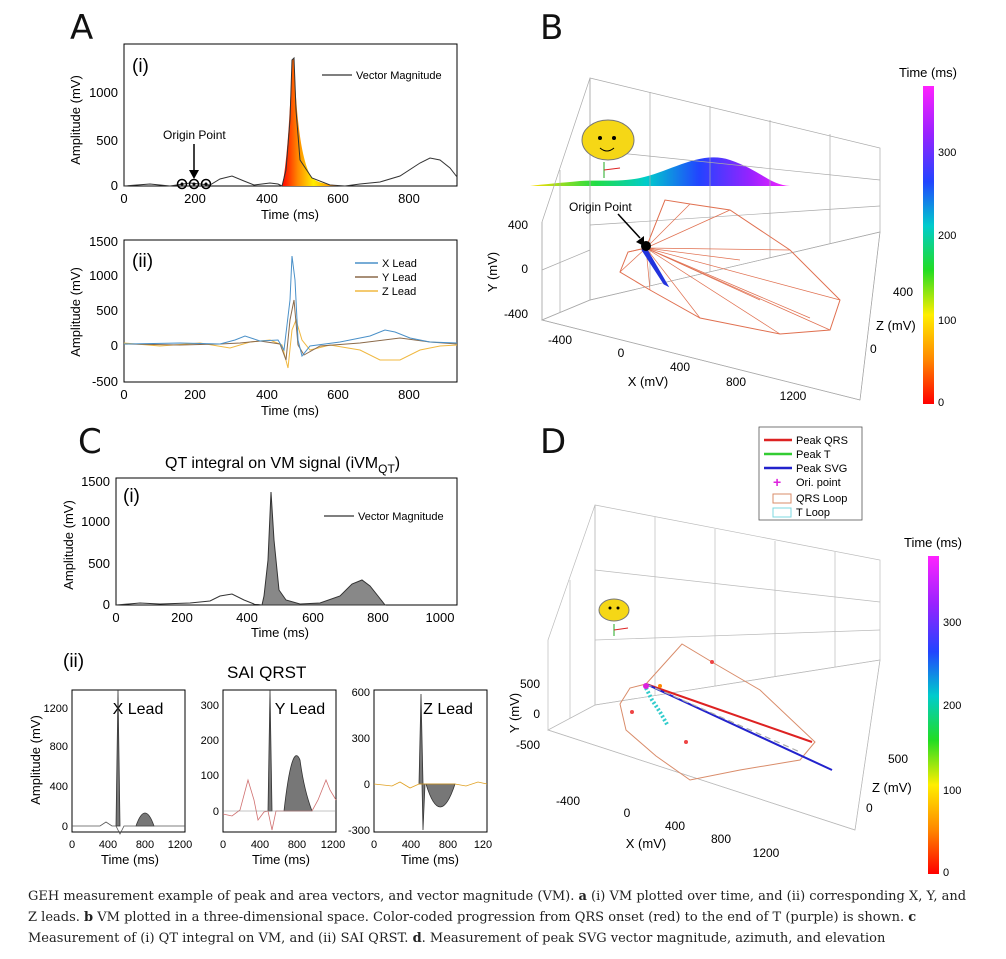 This screenshot has width=1006, height=959. What do you see at coordinates (90, 442) in the screenshot?
I see `panel-label-c: C` at bounding box center [90, 442].